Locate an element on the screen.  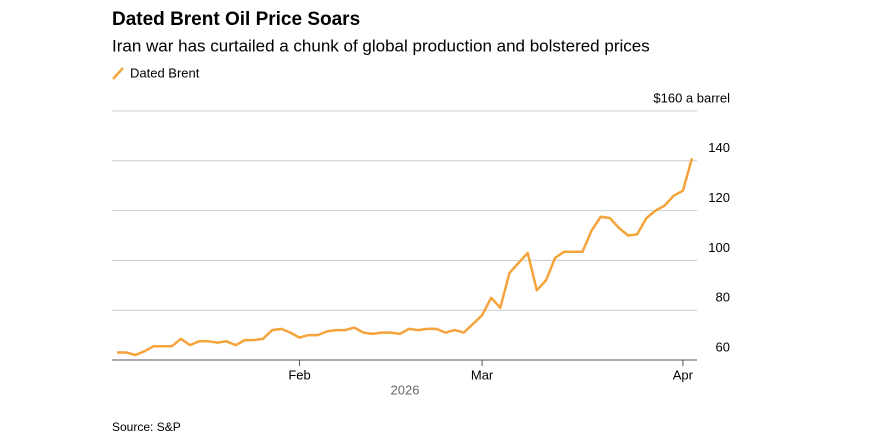
y-tick-label: $160 a barrel is located at coordinates (691, 97).